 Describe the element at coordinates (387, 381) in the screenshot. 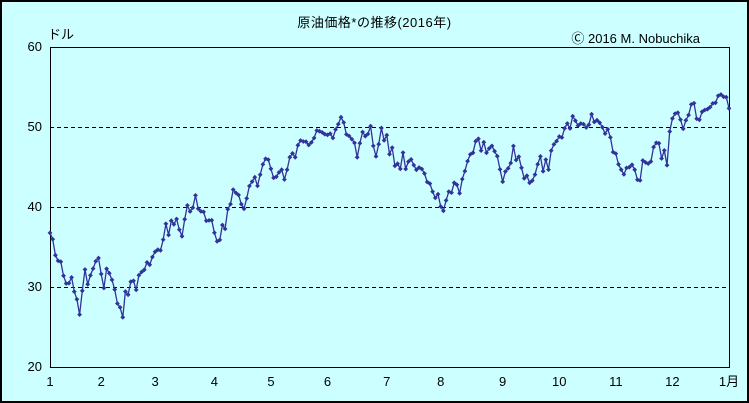

I see `x-tick-label: 7` at that location.